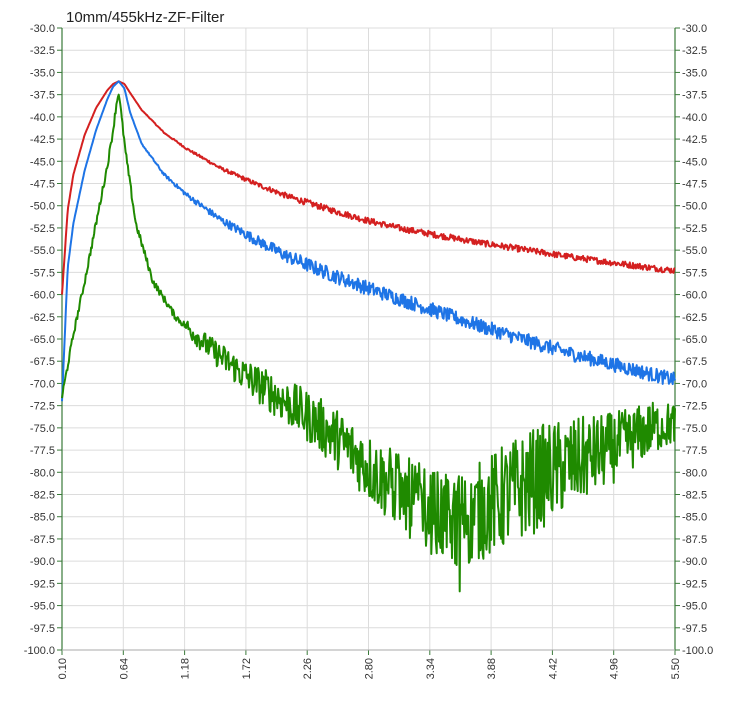  What do you see at coordinates (676, 668) in the screenshot?
I see `x-tick-label: 5.50` at bounding box center [676, 668].